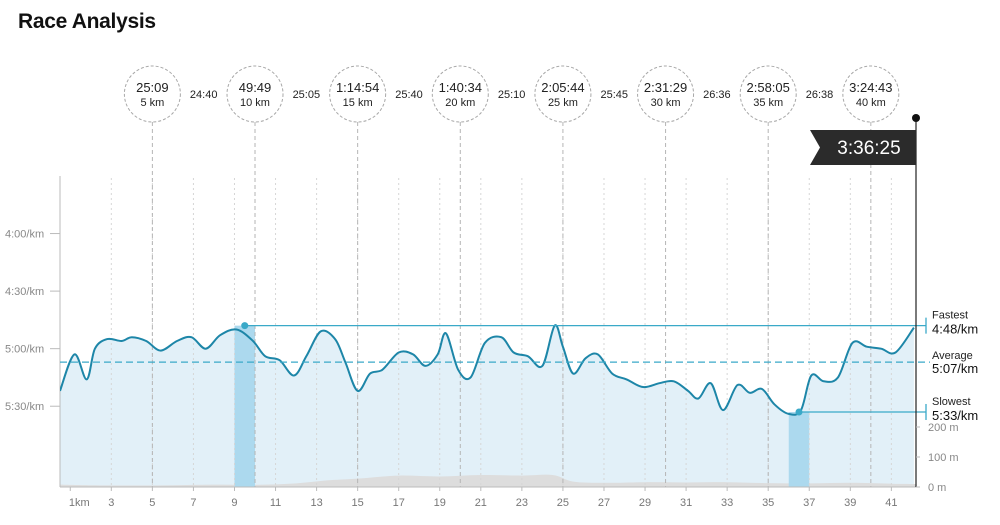 The image size is (1000, 525). Describe the element at coordinates (255, 87) in the screenshot. I see `checkpoint-time: 49:49` at that location.